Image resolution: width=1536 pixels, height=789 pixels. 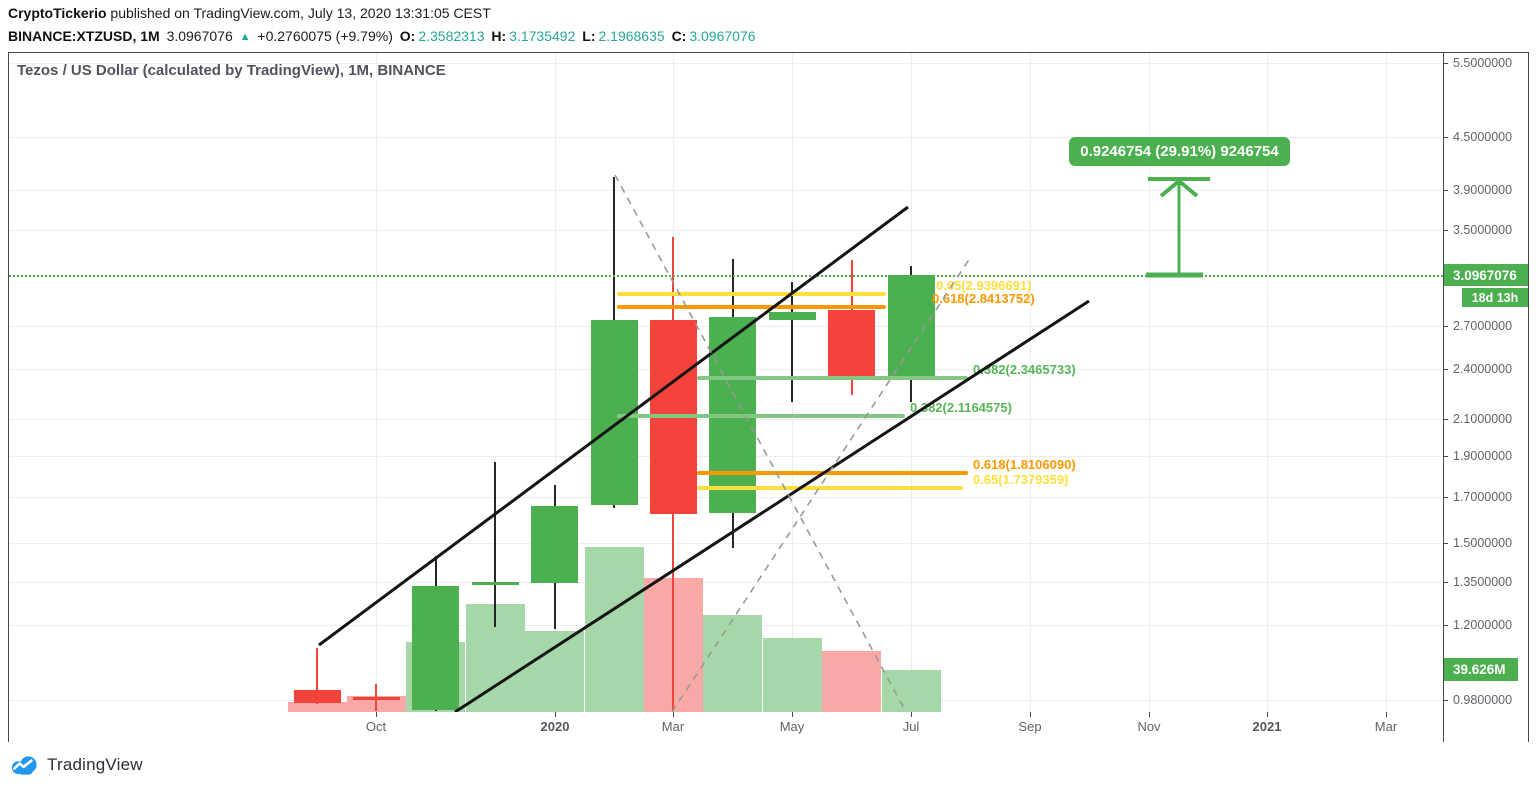 What do you see at coordinates (751, 307) in the screenshot?
I see `fib-line-0.618(2.8413752)` at bounding box center [751, 307].